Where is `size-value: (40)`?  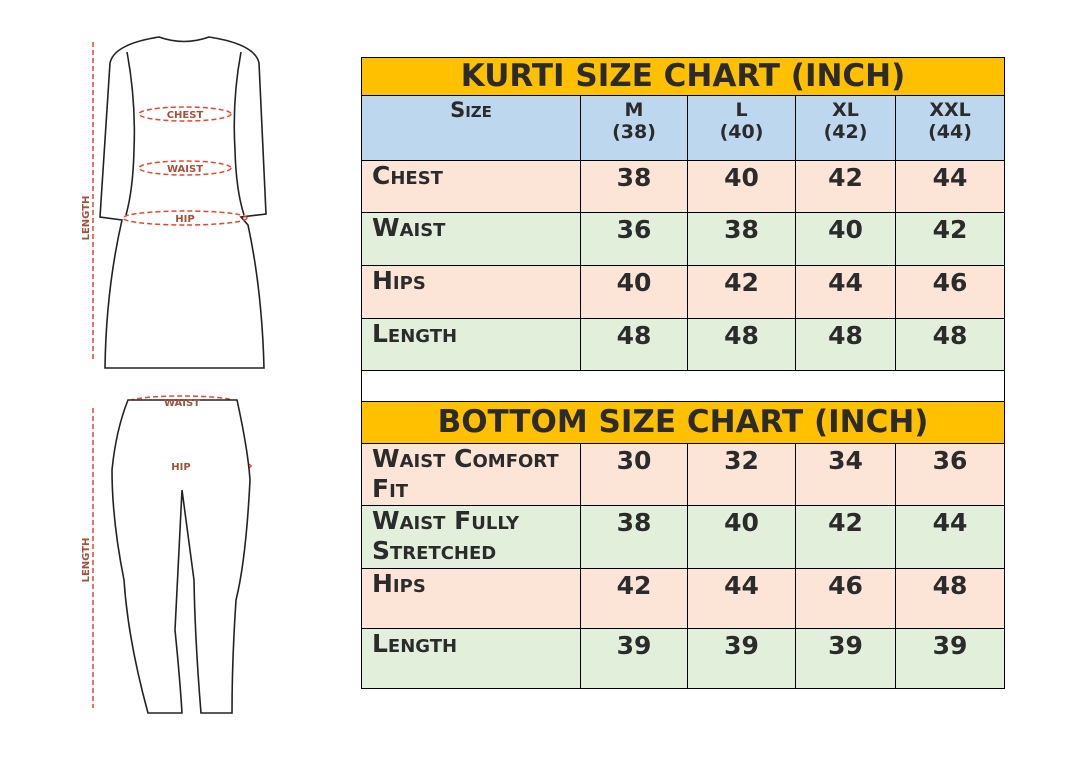
size-value: (40) is located at coordinates (741, 132).